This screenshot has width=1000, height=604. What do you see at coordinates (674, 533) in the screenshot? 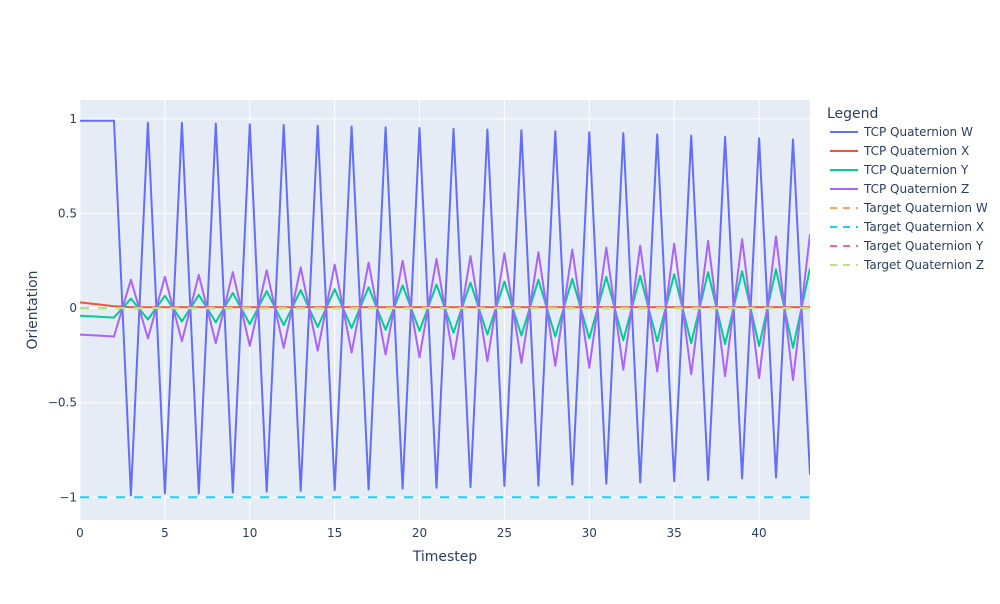
I see `x-tick-label: 35` at bounding box center [674, 533].